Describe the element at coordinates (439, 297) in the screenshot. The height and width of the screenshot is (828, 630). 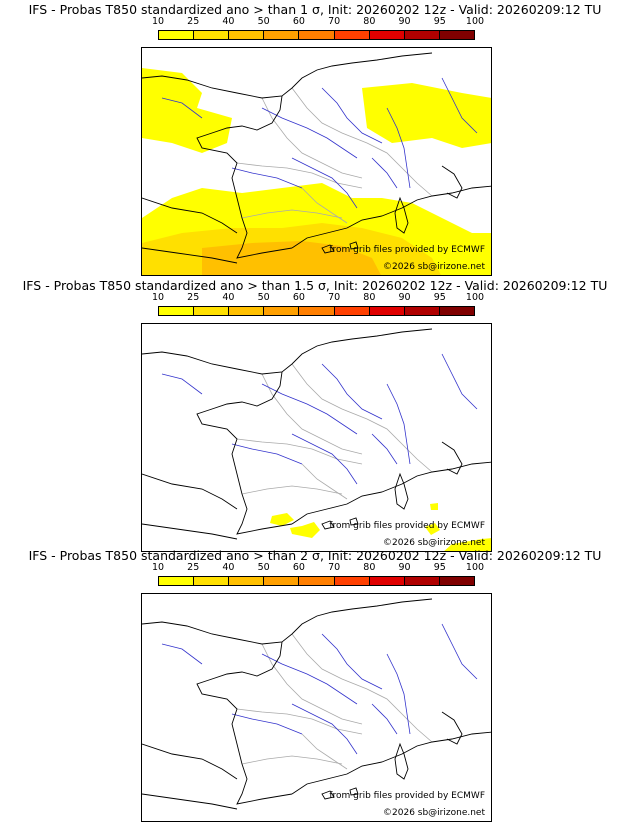
I see `scale-label: 95` at that location.